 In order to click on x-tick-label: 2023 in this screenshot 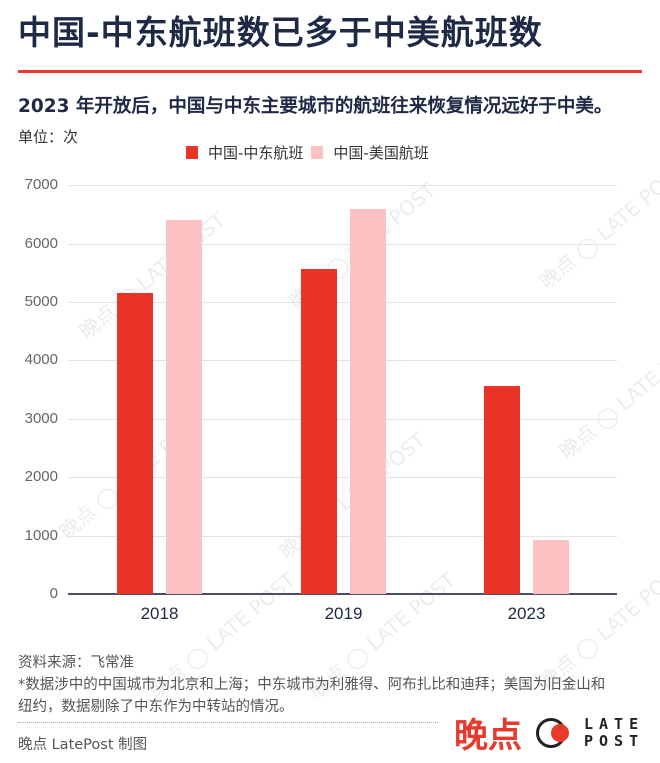, I will do `click(526, 613)`.